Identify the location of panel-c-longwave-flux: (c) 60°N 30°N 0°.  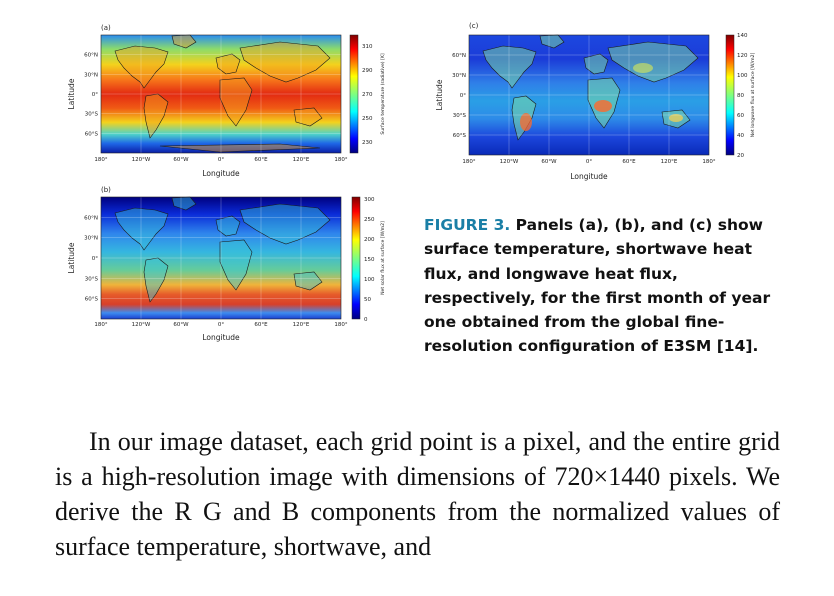
(593, 103).